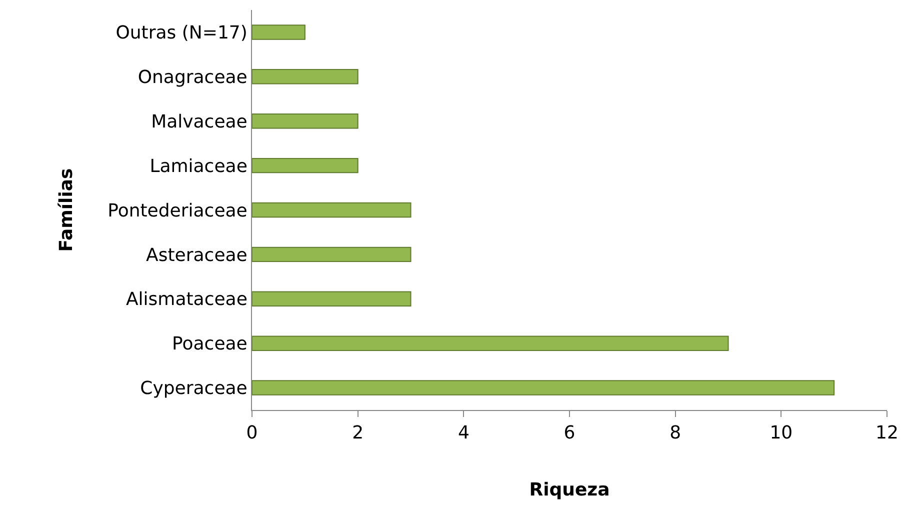 The height and width of the screenshot is (515, 903). Describe the element at coordinates (210, 344) in the screenshot. I see `y-tick-label: Poaceae` at that location.